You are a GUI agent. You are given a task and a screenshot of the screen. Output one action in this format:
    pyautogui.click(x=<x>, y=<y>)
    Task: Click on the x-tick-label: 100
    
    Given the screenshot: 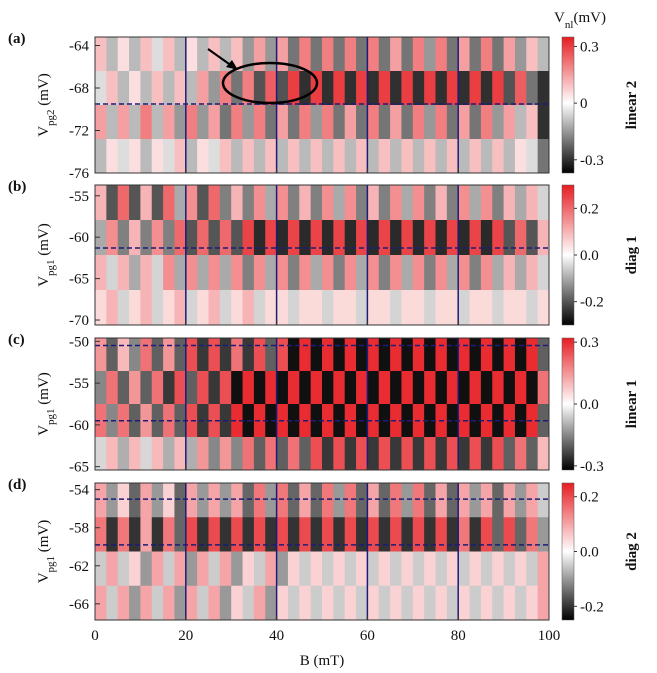 What is the action you would take?
    pyautogui.click(x=549, y=636)
    